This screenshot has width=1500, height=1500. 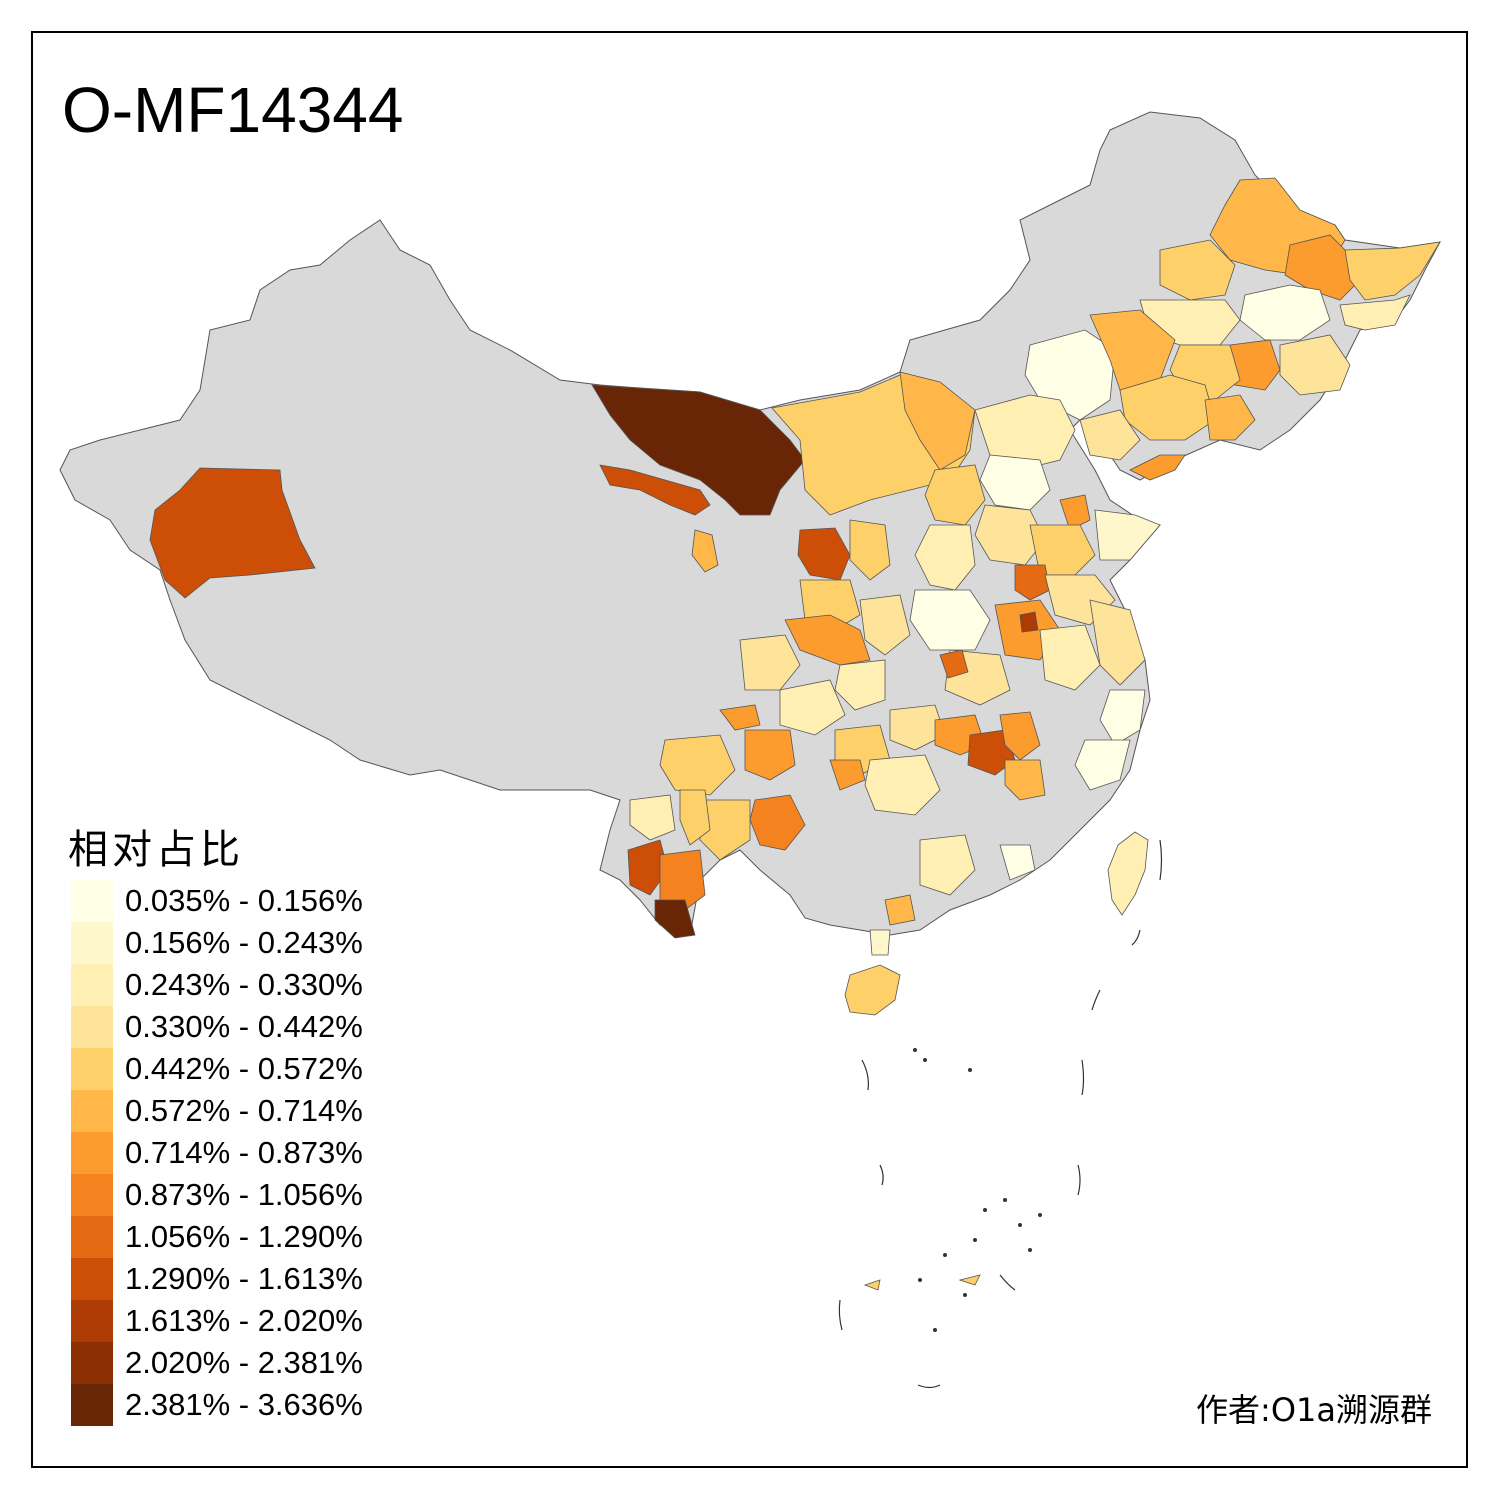 I want to click on region-hainan, so click(x=872, y=990).